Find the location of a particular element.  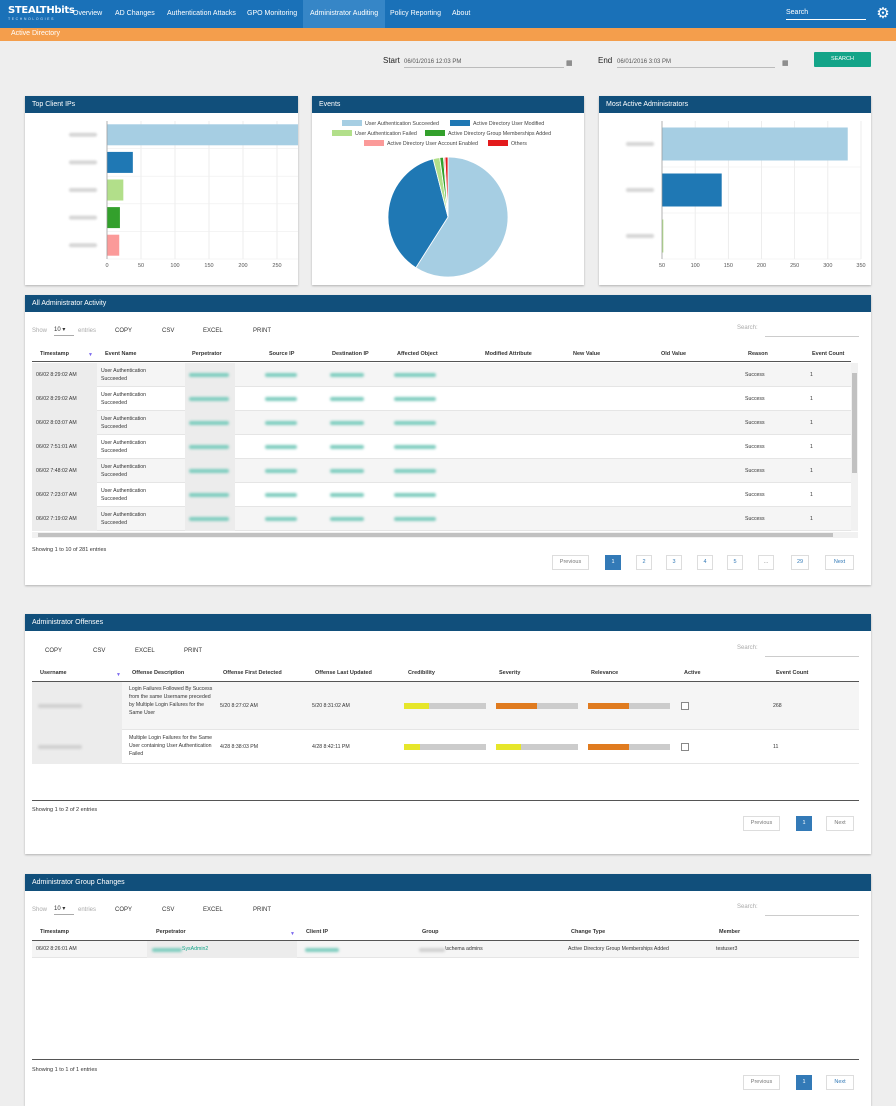

nav-about: About is located at coordinates (461, 13).